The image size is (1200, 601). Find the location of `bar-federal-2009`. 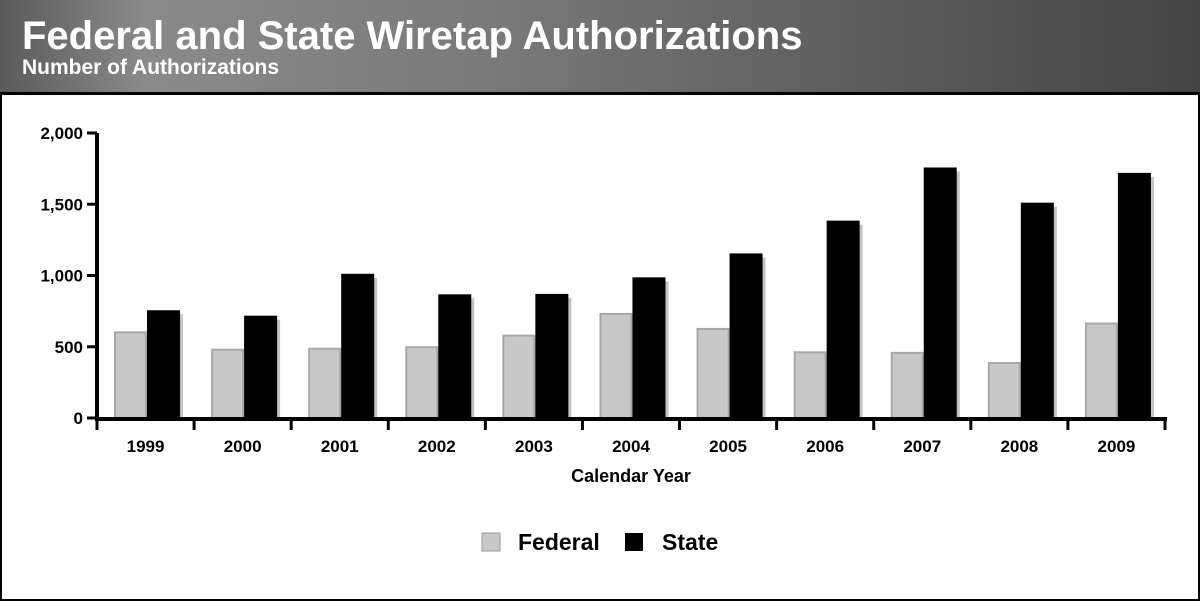

bar-federal-2009 is located at coordinates (1101, 370).